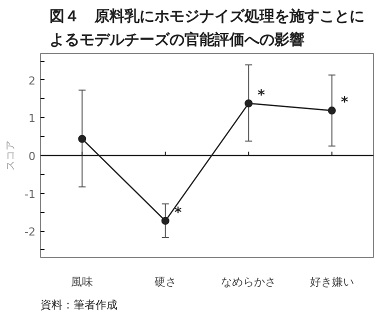 The height and width of the screenshot is (319, 390). I want to click on x-tick-label: 硬さ, so click(165, 282).